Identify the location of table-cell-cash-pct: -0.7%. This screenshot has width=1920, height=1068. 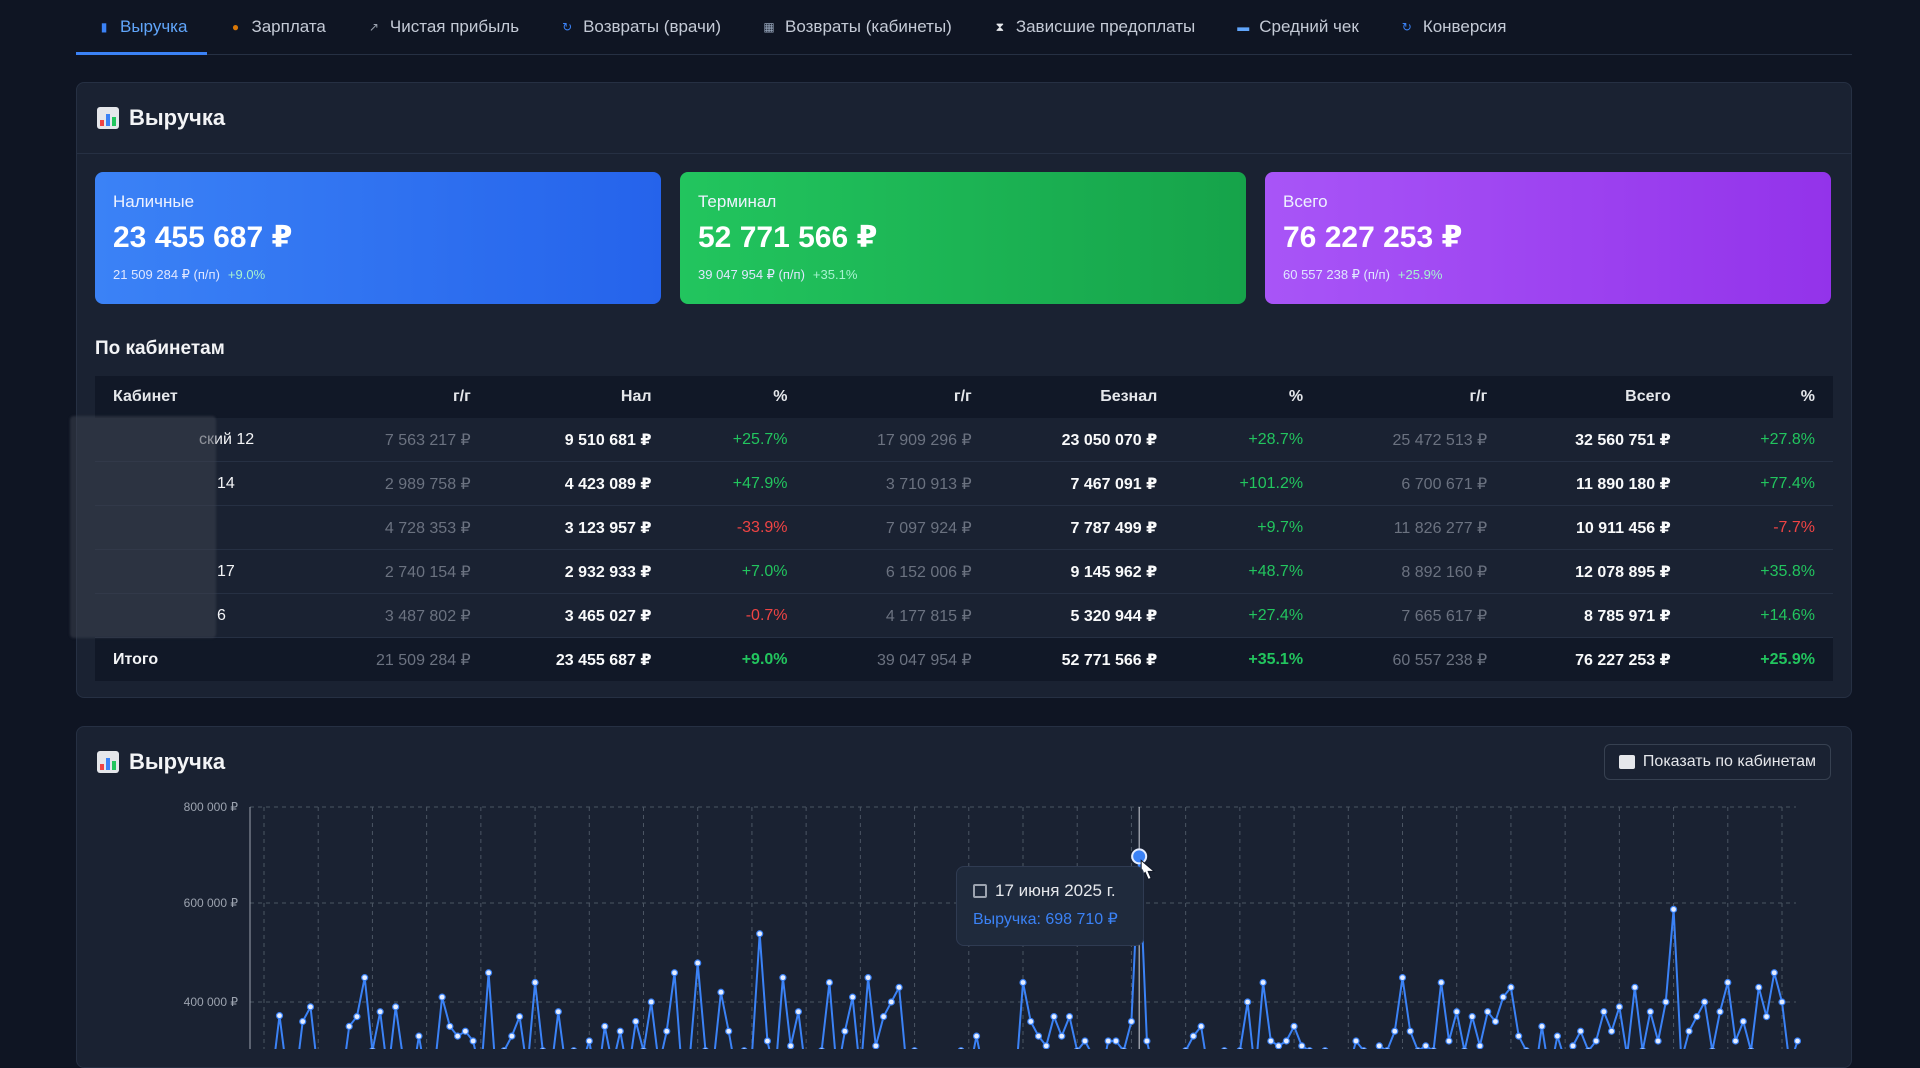
(737, 615).